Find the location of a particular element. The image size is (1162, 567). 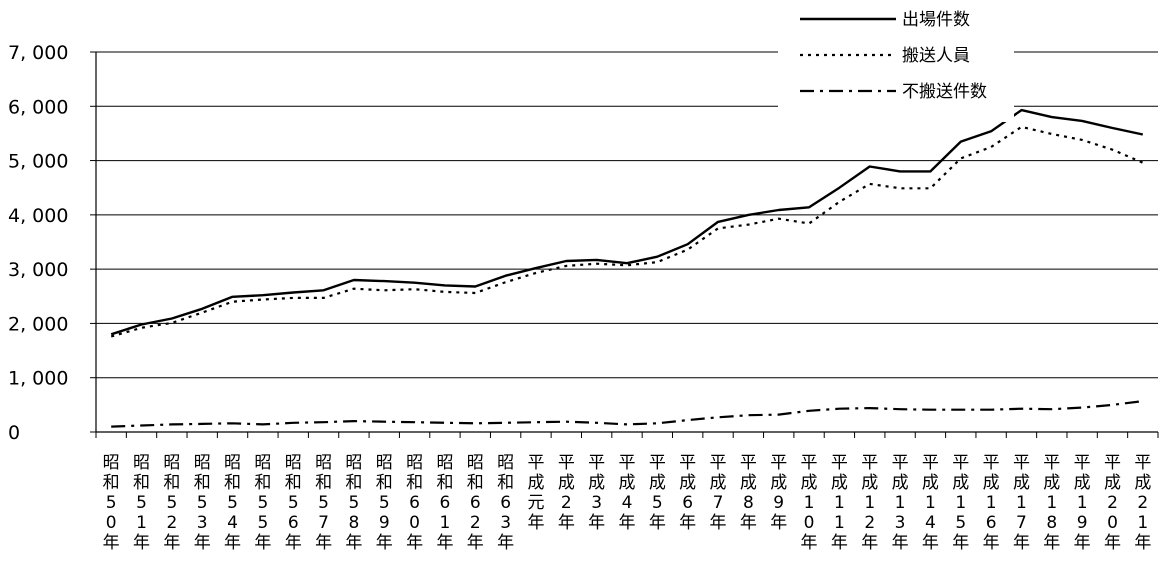

x-tick-label: 昭和 5 6 年 is located at coordinates (293, 503).